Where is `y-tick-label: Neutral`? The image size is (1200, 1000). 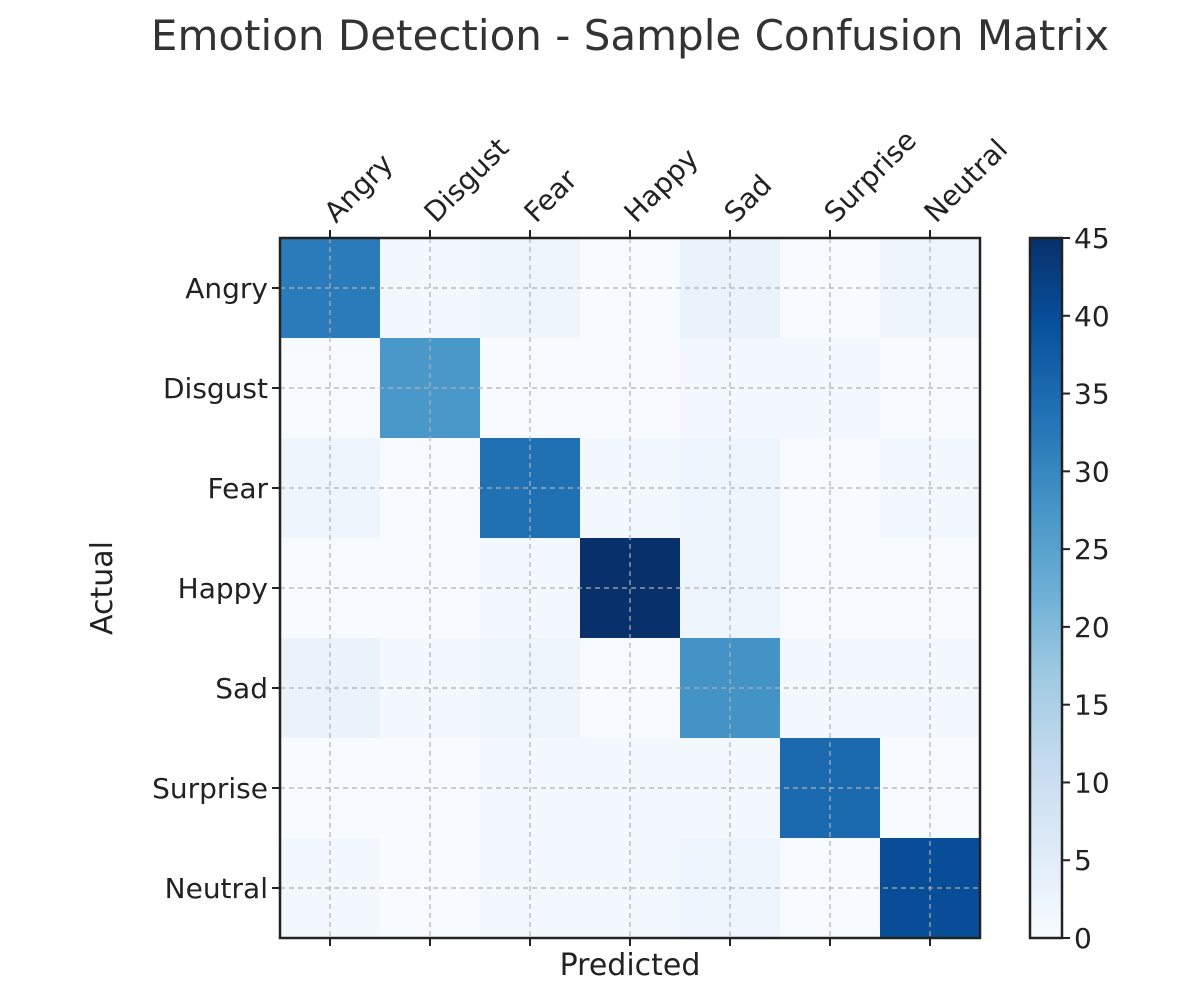 y-tick-label: Neutral is located at coordinates (216, 888).